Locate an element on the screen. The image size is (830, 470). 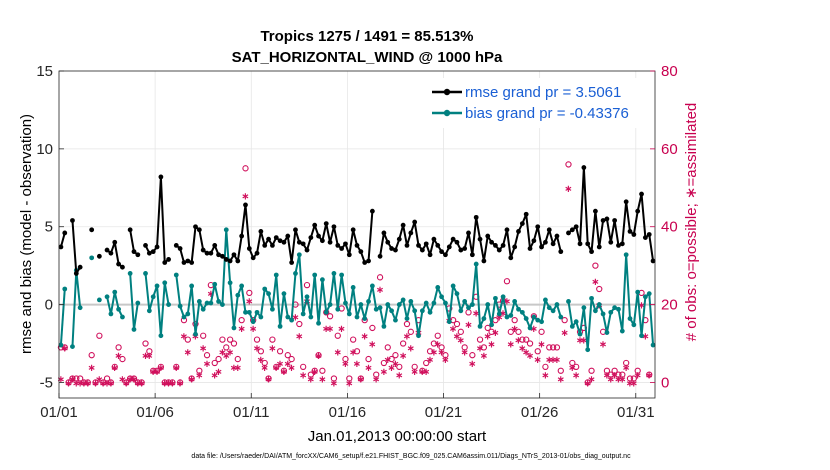
x-tick-label: 01/31 is located at coordinates (636, 412).